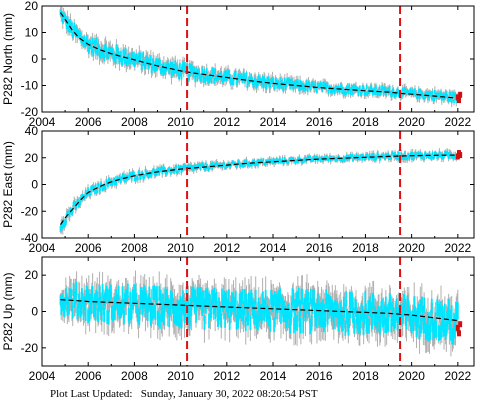 The width and height of the screenshot is (481, 404). Describe the element at coordinates (229, 394) in the screenshot. I see `footer-timestamp: Sunday, January 30, 2022 08:20:54 PST` at that location.